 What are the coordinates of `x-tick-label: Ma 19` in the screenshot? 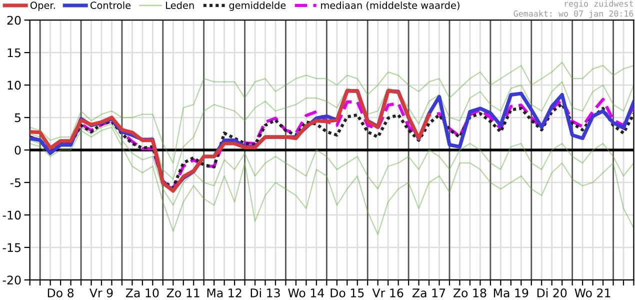 It's located at (511, 293).